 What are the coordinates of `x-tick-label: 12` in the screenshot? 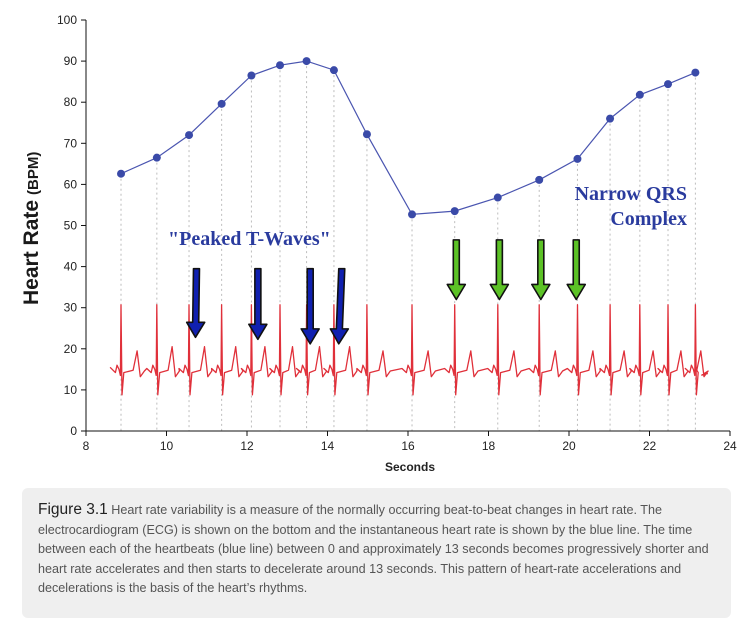 It's located at (247, 446).